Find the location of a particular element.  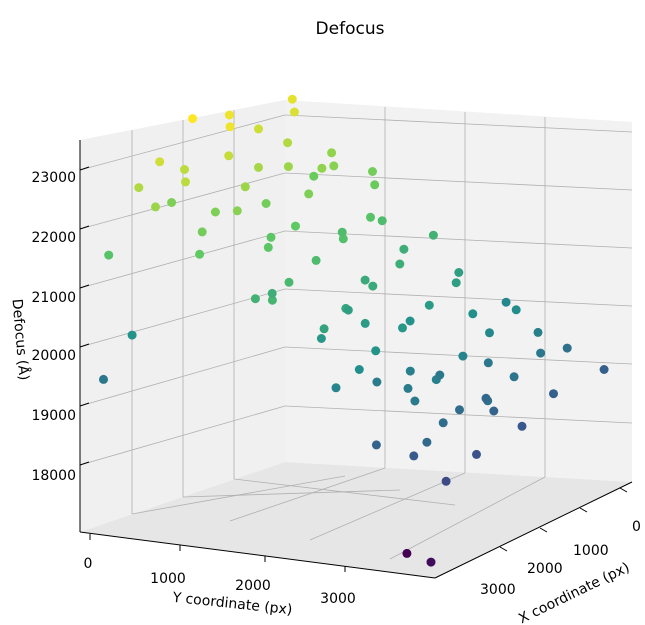

y-tick-label: 2000 is located at coordinates (253, 586).